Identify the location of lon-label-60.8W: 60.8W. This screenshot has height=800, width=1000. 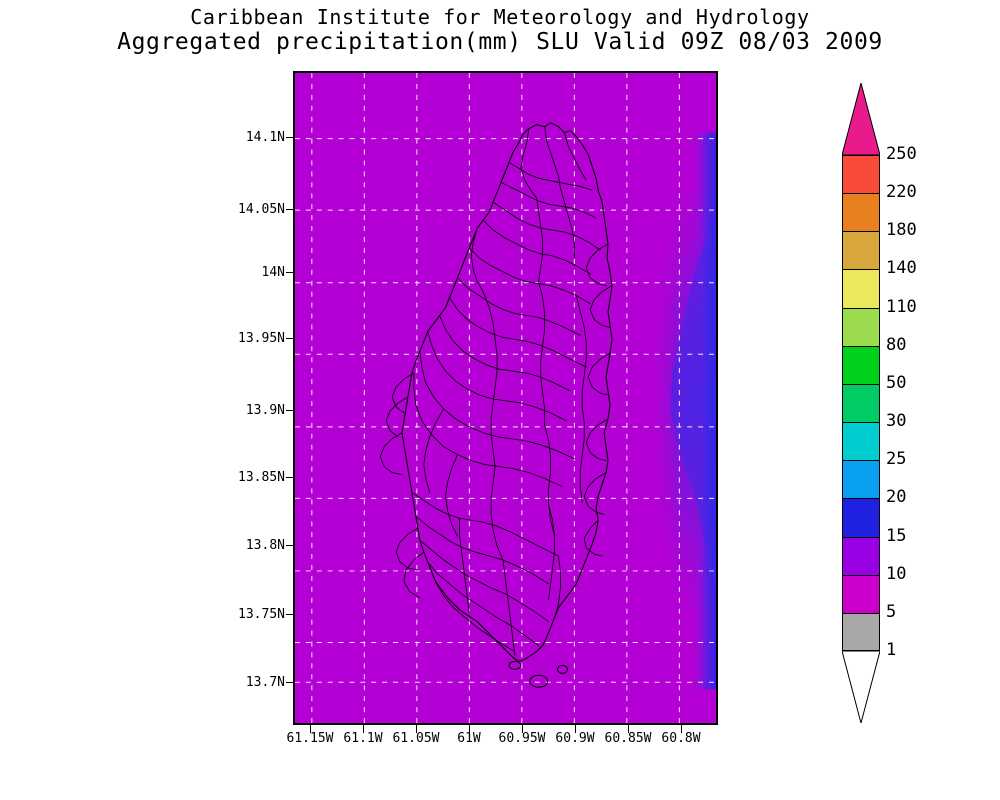
(681, 738).